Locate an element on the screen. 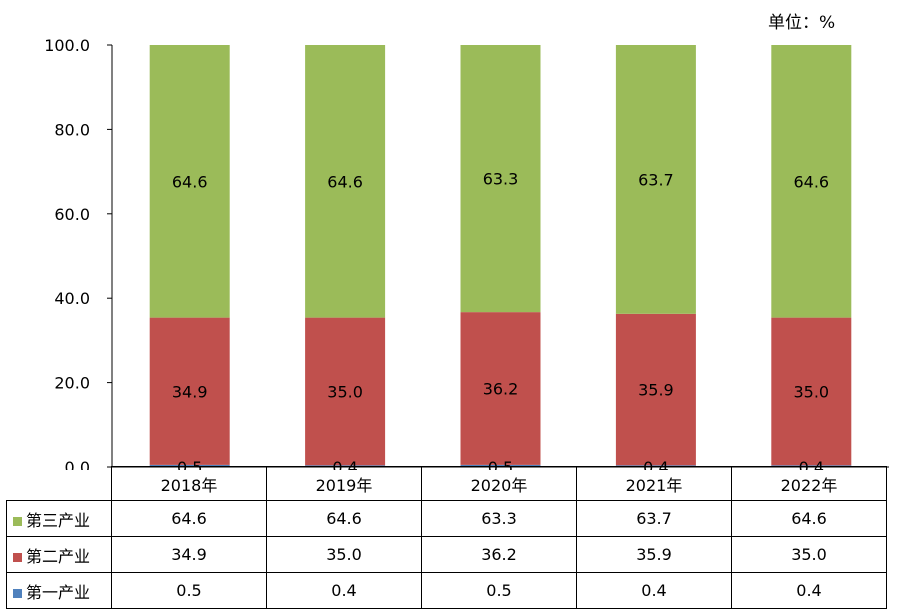  legend-label: 第三产业 is located at coordinates (58, 520).